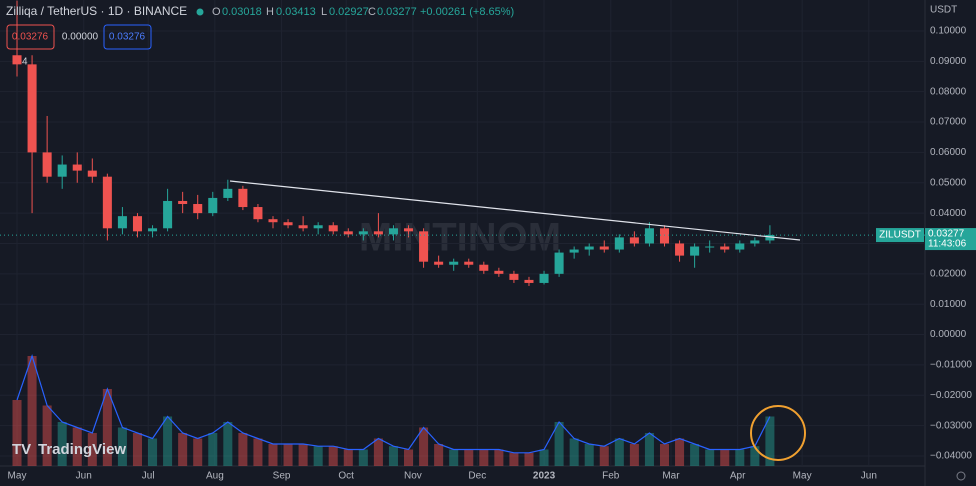 Image resolution: width=976 pixels, height=486 pixels. What do you see at coordinates (946, 234) in the screenshot?
I see `price-tag-label: 0.03277` at bounding box center [946, 234].